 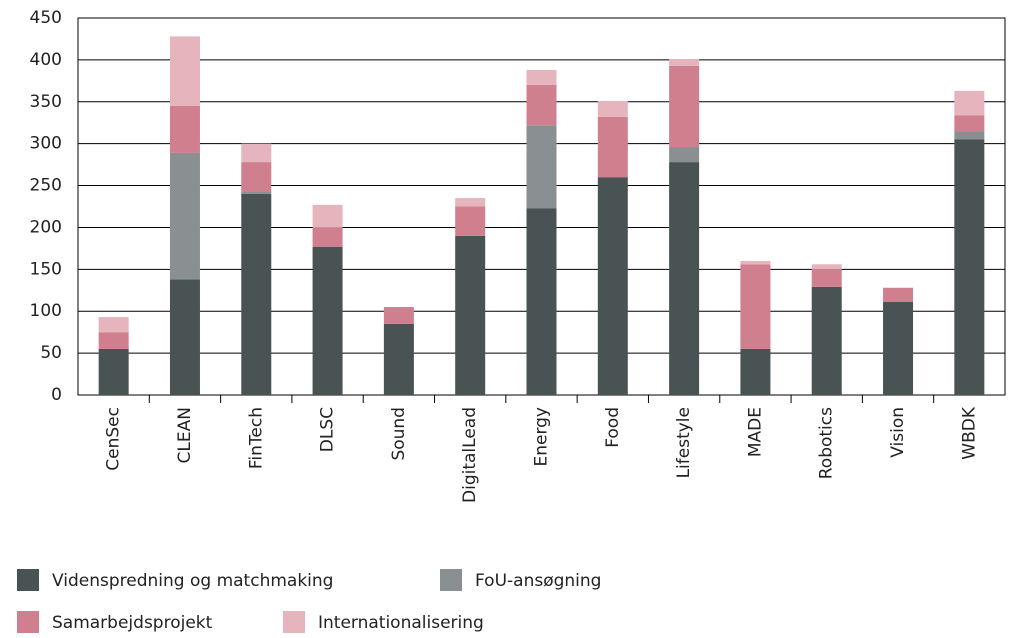 What do you see at coordinates (613, 427) in the screenshot?
I see `x-tick-label: Food` at bounding box center [613, 427].